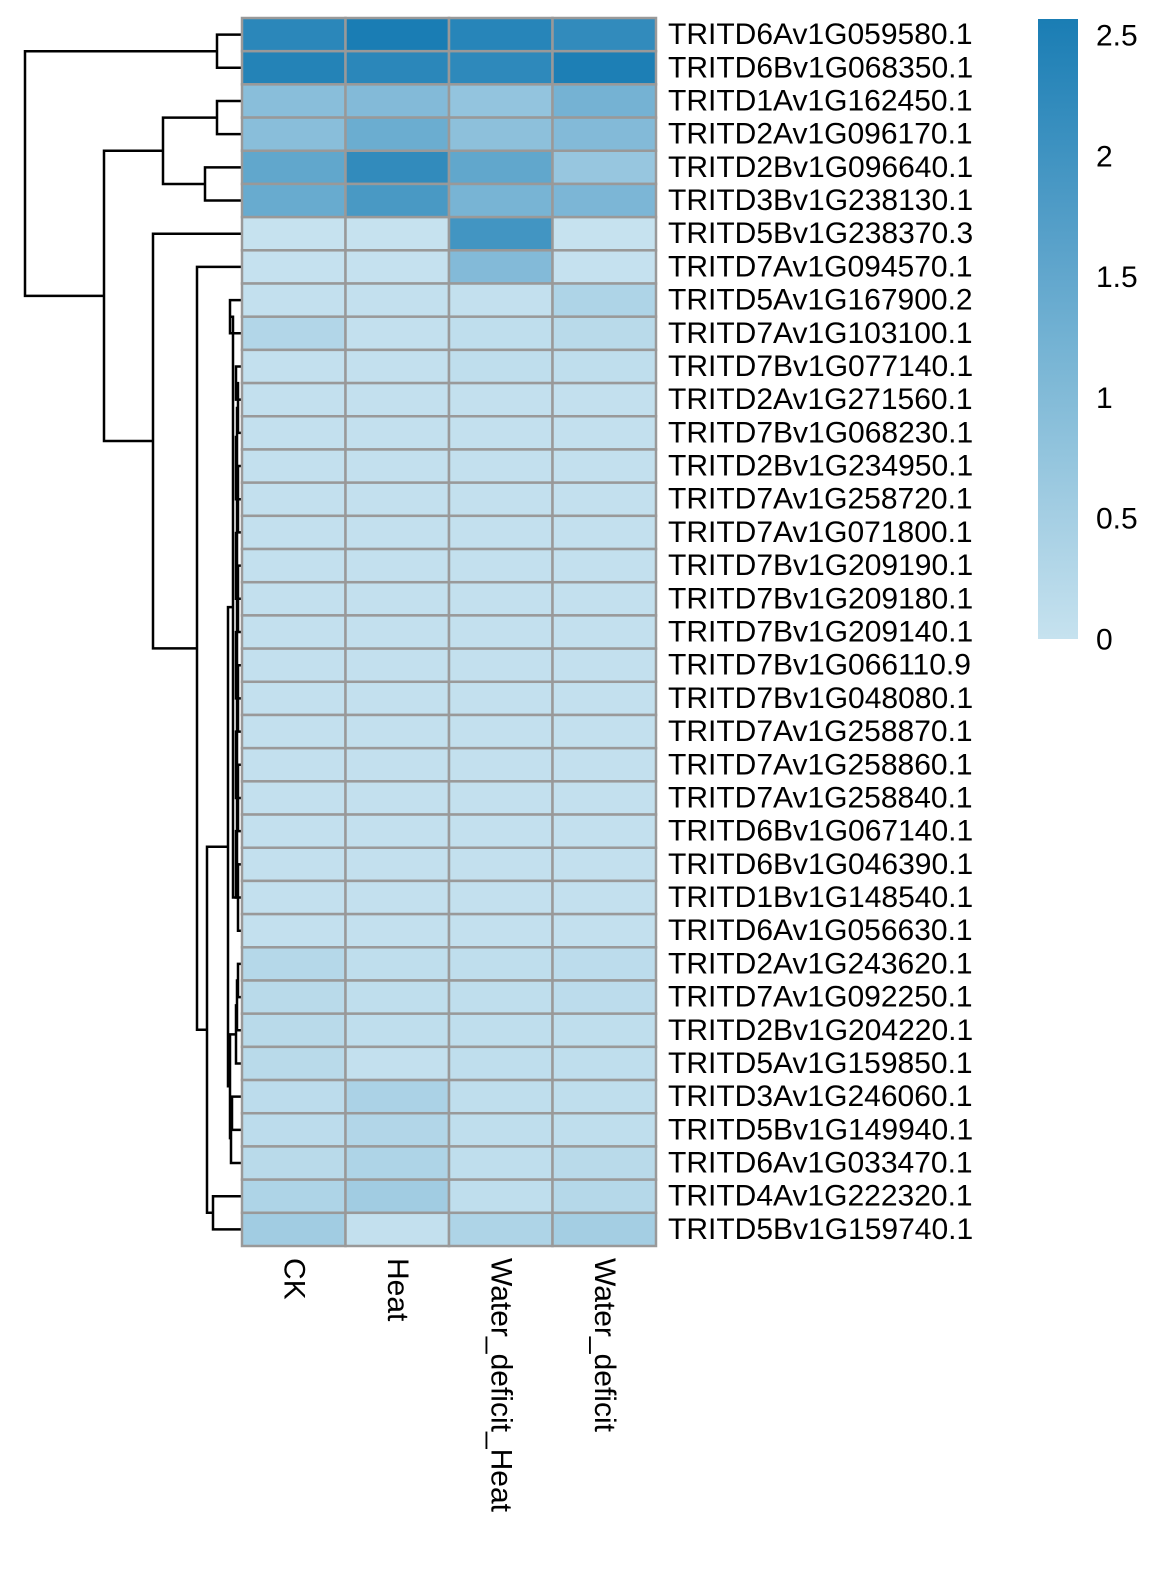 This screenshot has width=1170, height=1577. Describe the element at coordinates (820, 167) in the screenshot. I see `row-label: TRITD2Bv1G096640.1` at that location.